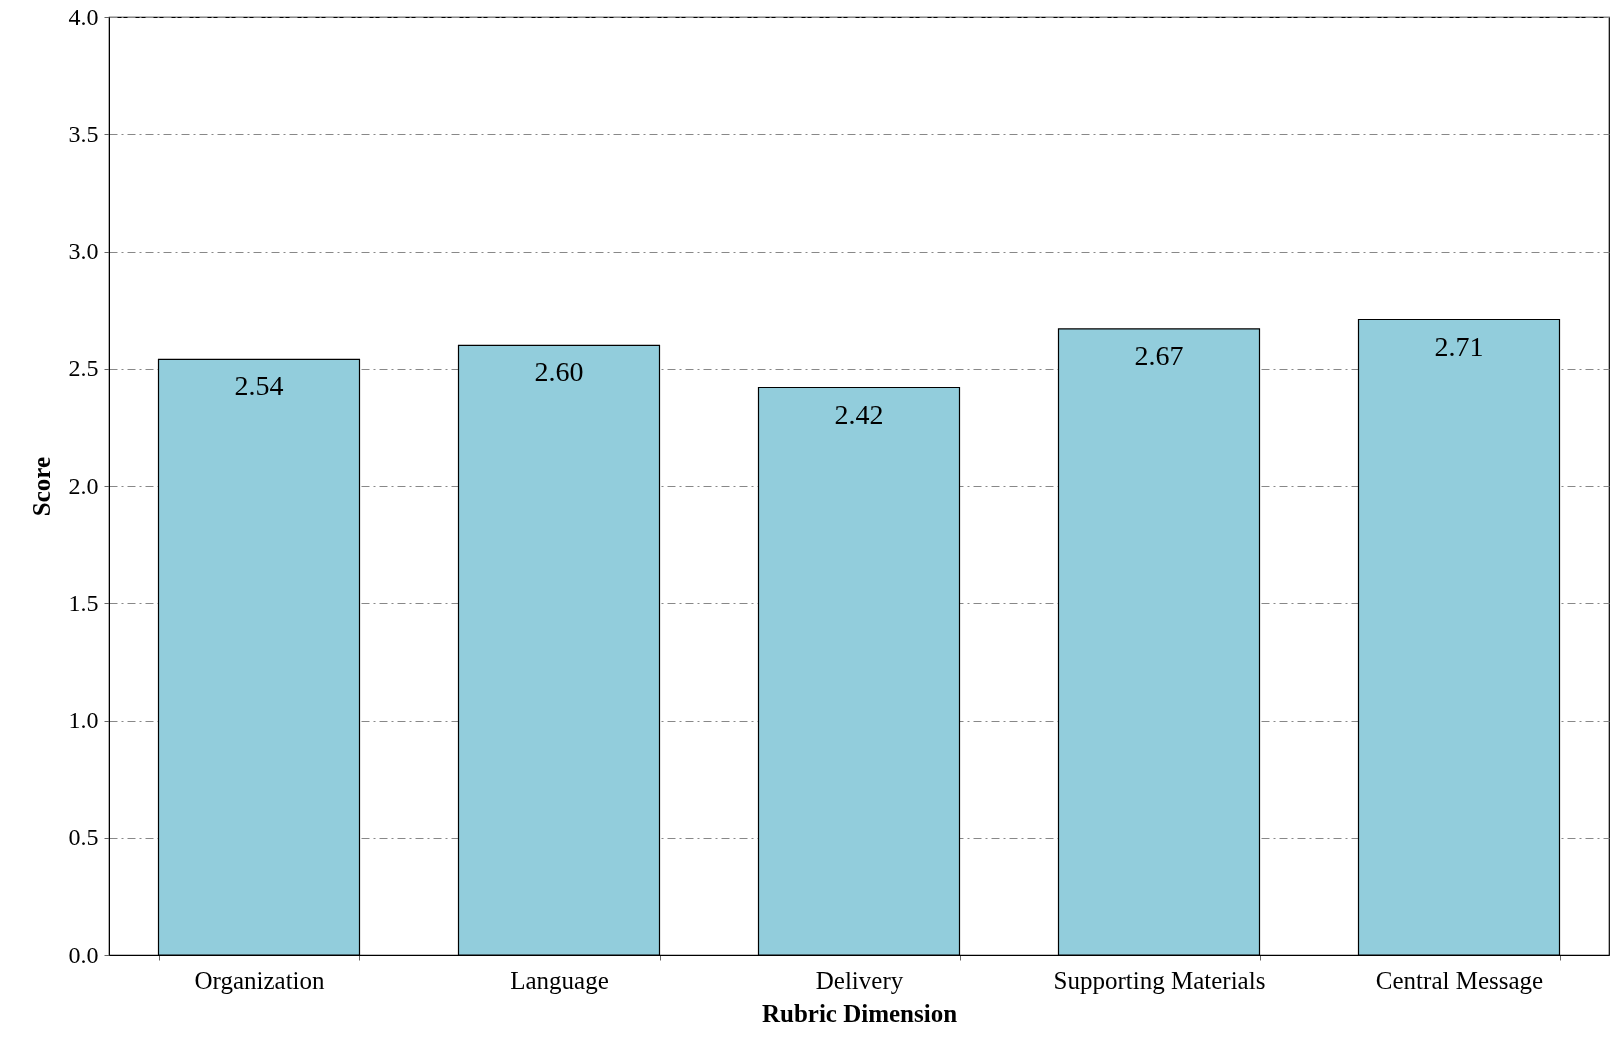 The image size is (1611, 1045). Describe the element at coordinates (83, 720) in the screenshot. I see `y-tick-label: 1.0` at that location.